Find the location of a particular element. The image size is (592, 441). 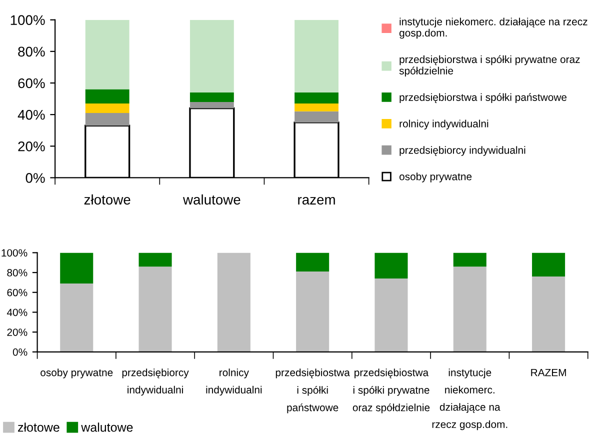

legend-label: przedsiębiorstwa i spółki prywatne oraz spółdzielnie is located at coordinates (489, 66).